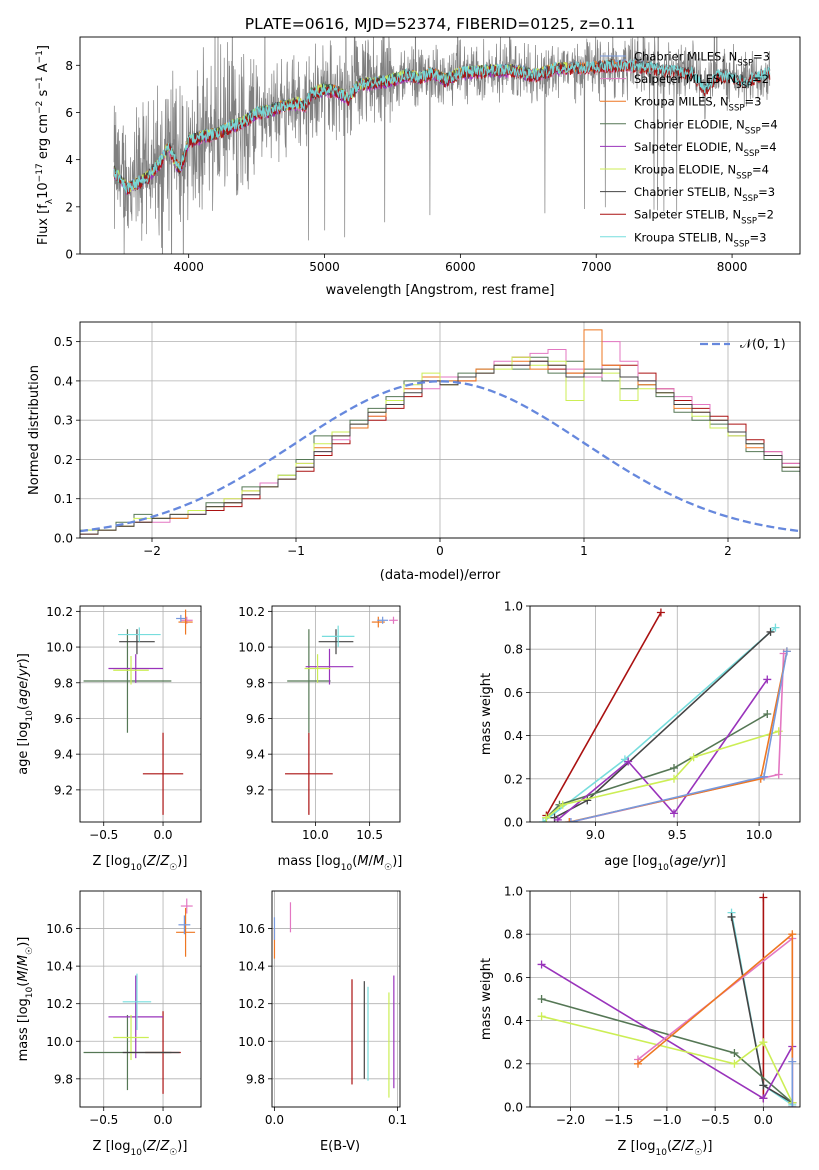 The height and width of the screenshot is (1170, 819). Describe the element at coordinates (340, 863) in the screenshot. I see `age-vs-mass-x-axis-label: mass [log10(M/M☉)]` at that location.